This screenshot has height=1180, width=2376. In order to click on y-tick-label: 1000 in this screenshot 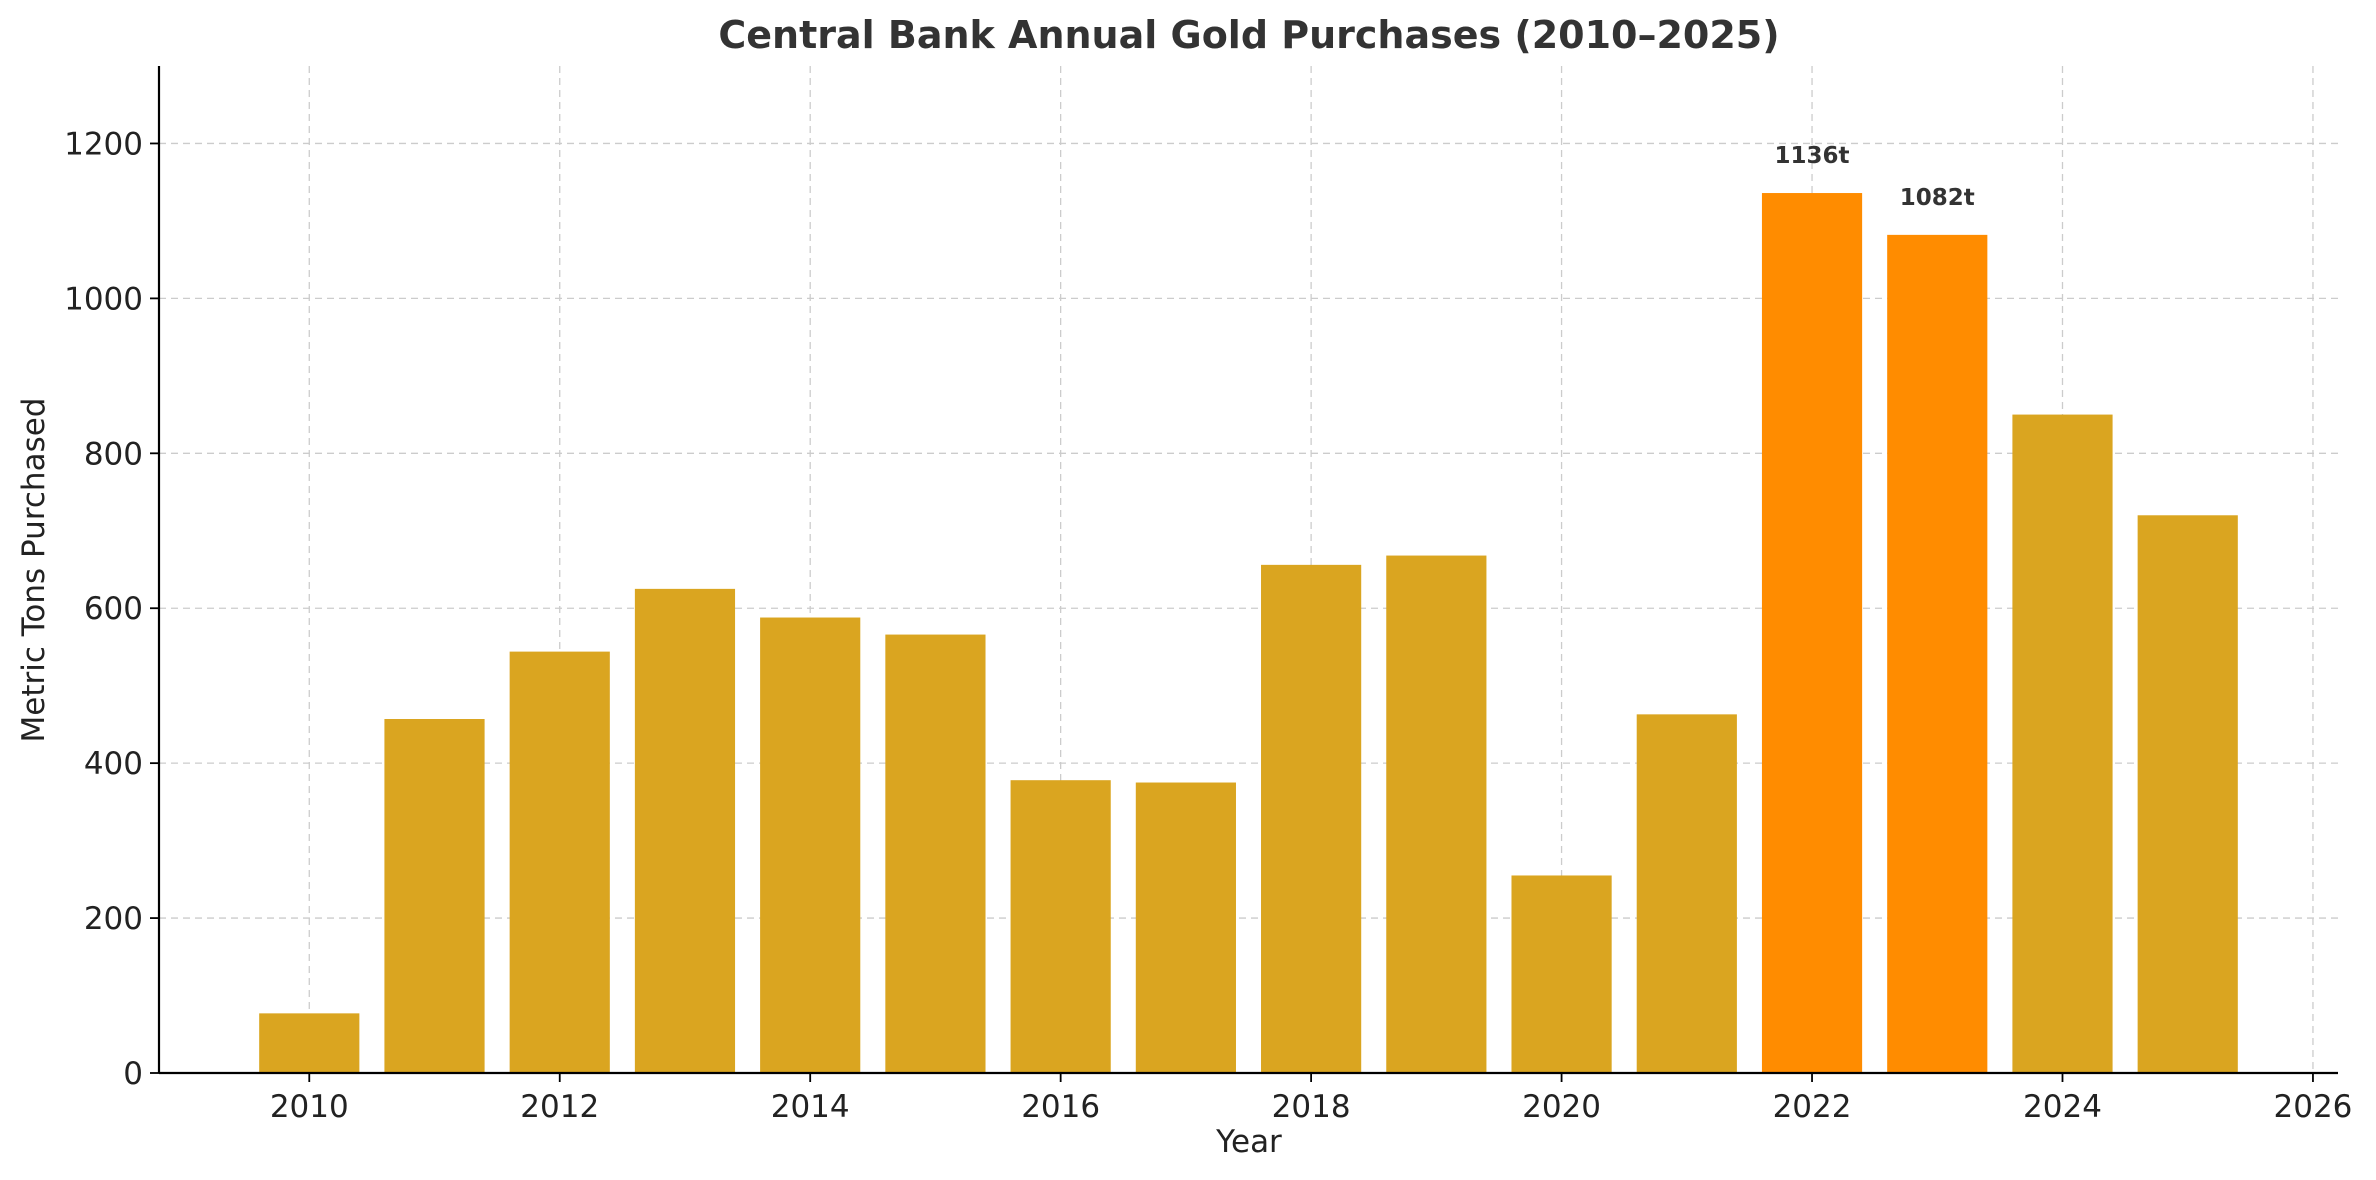, I will do `click(103, 299)`.